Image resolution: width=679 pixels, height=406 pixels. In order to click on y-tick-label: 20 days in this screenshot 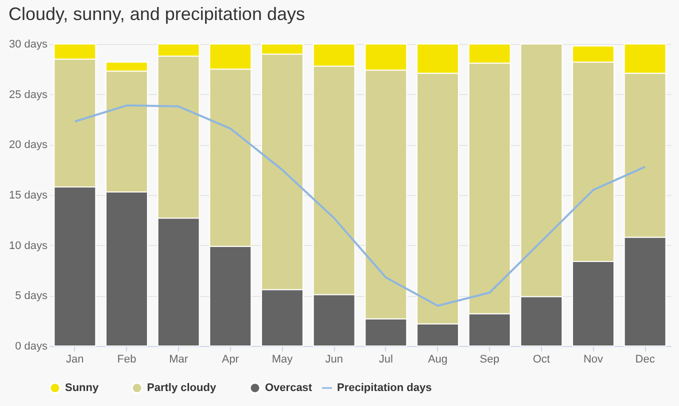, I will do `click(28, 145)`.